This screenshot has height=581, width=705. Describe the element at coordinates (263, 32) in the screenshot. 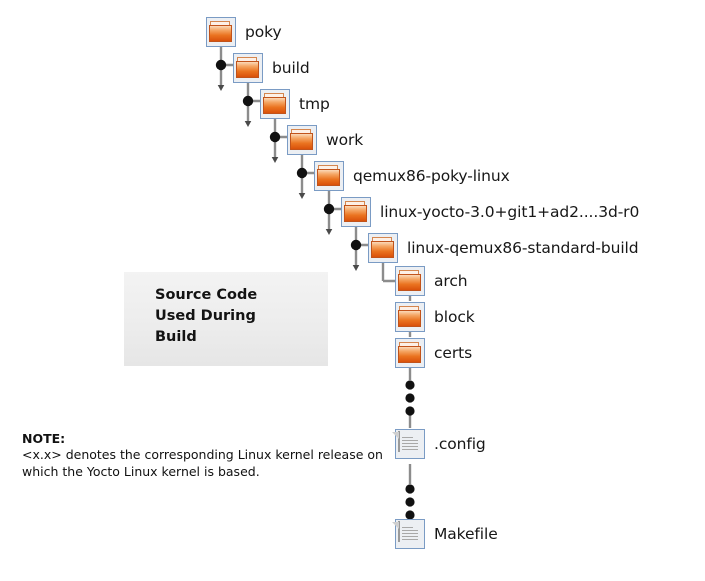

I see `tree-node-label: poky` at that location.